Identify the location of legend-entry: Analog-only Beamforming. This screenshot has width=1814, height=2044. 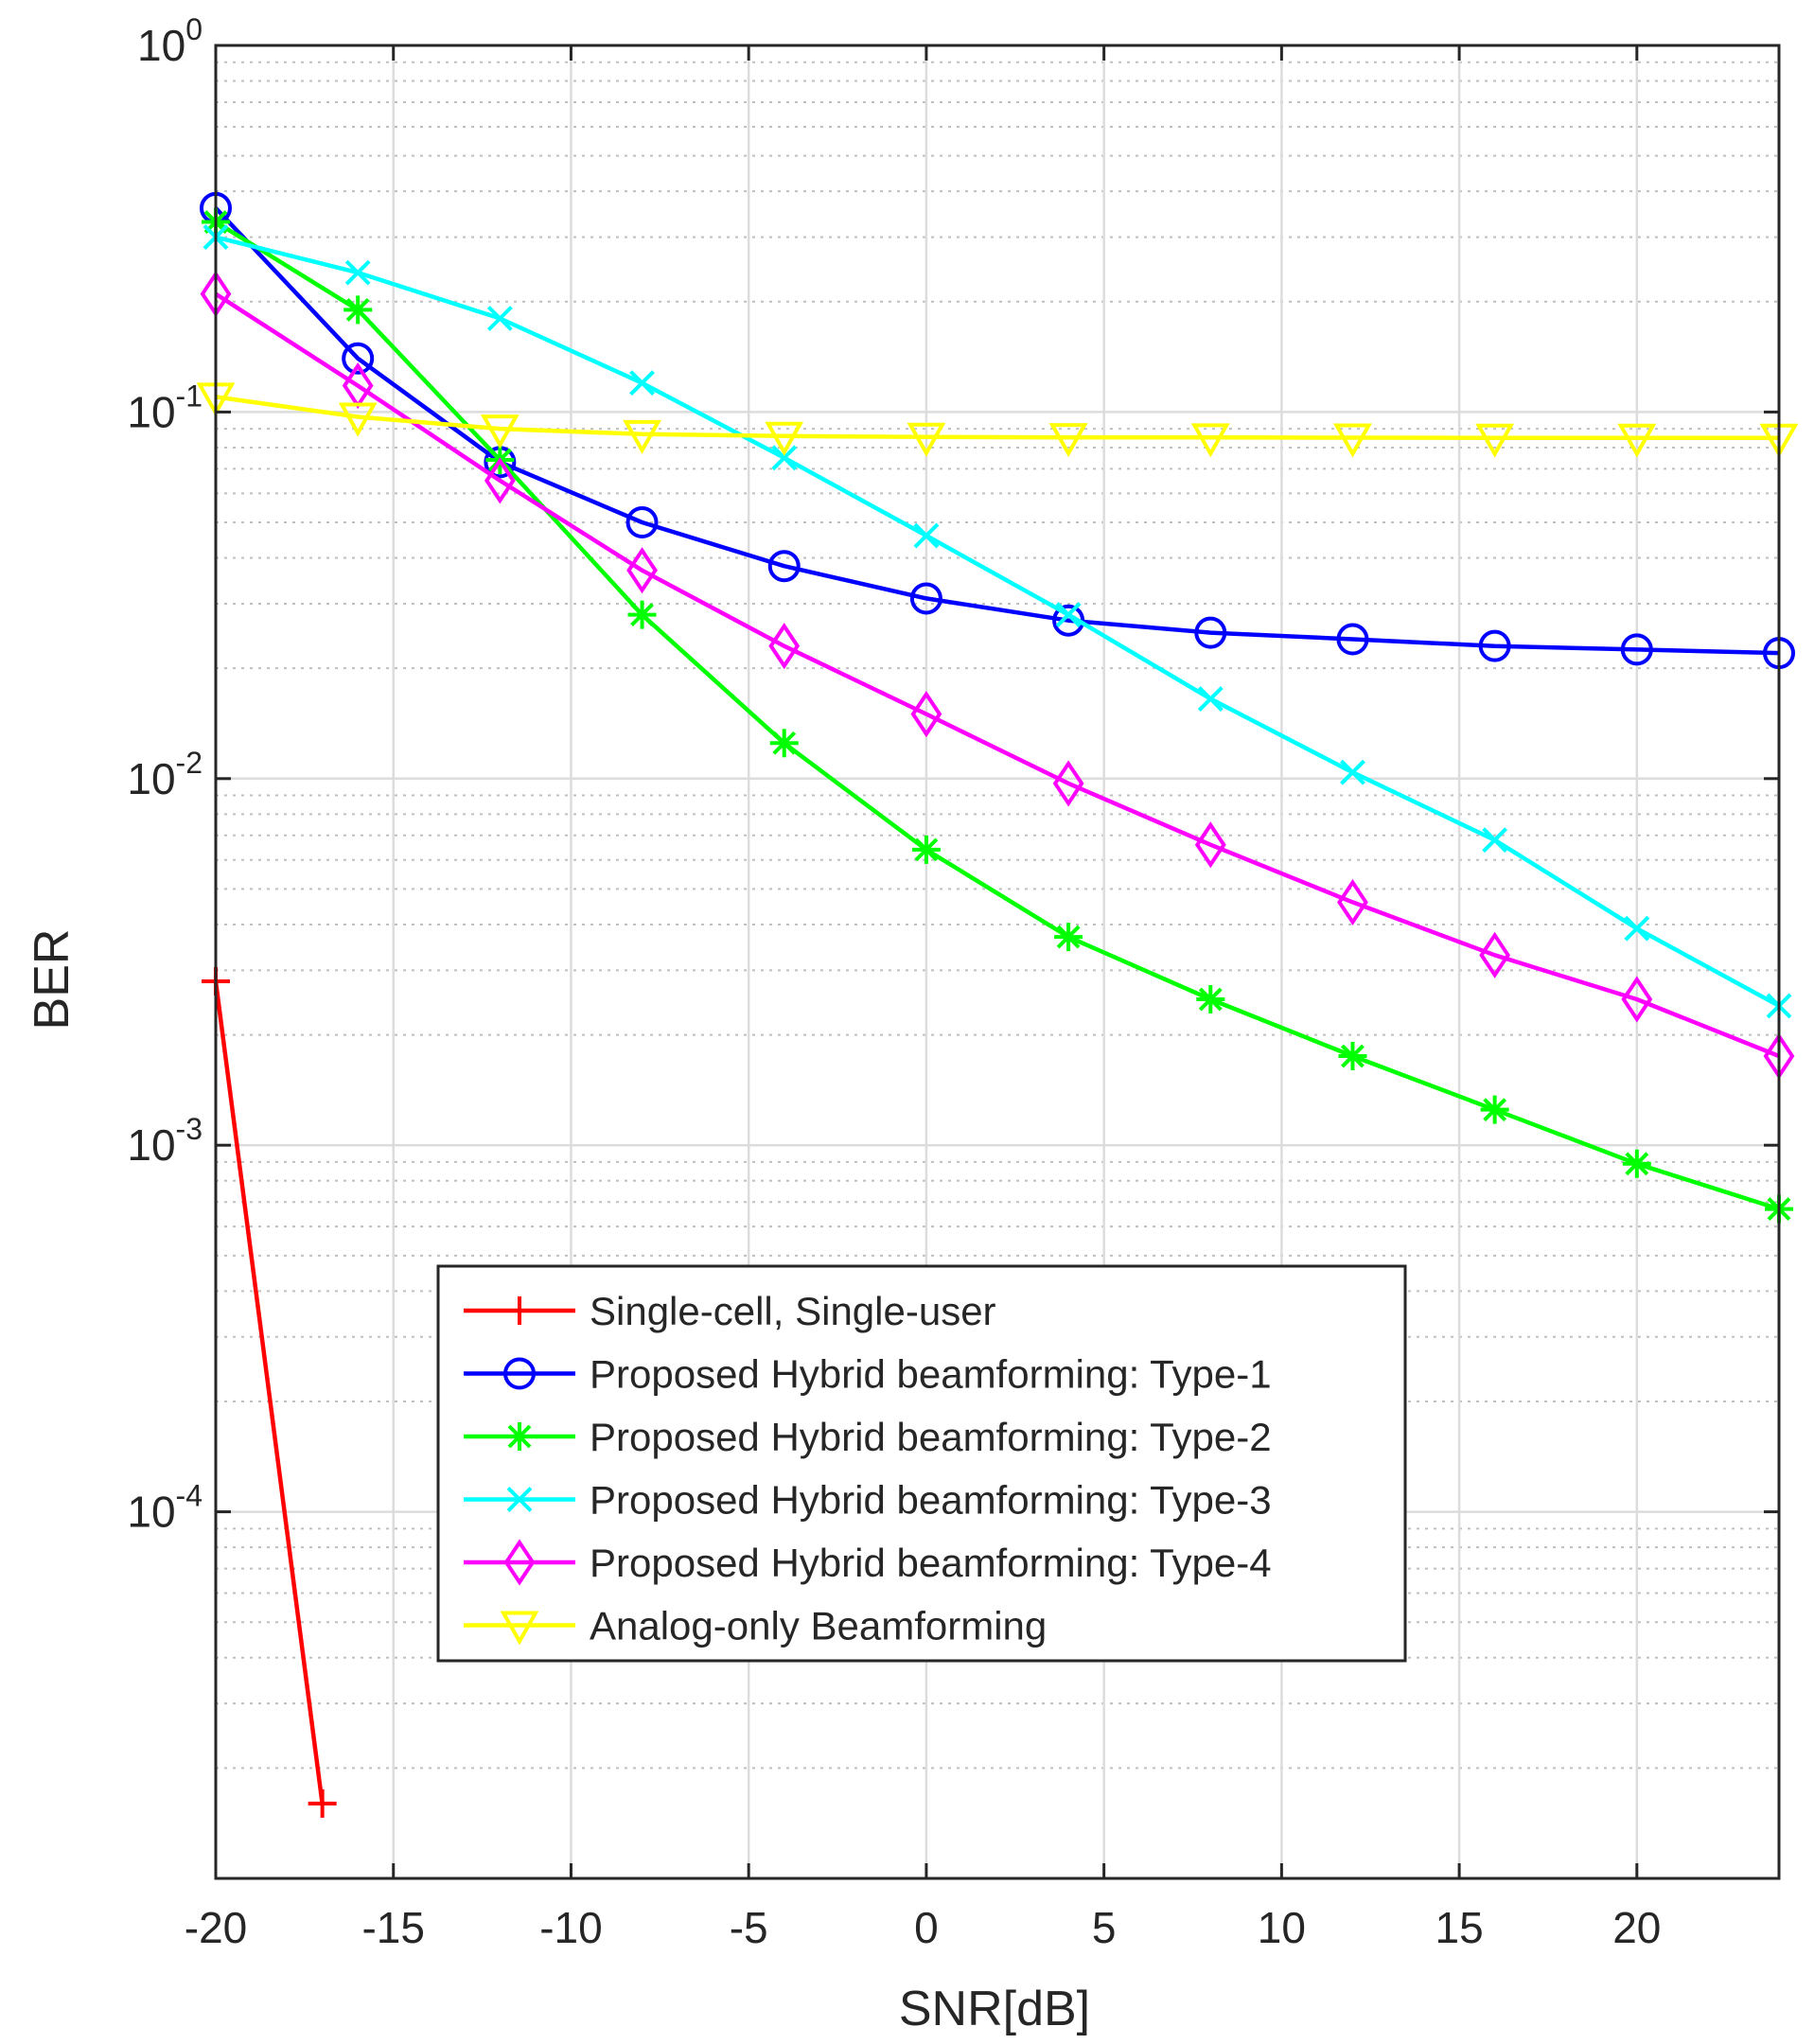
(755, 1626).